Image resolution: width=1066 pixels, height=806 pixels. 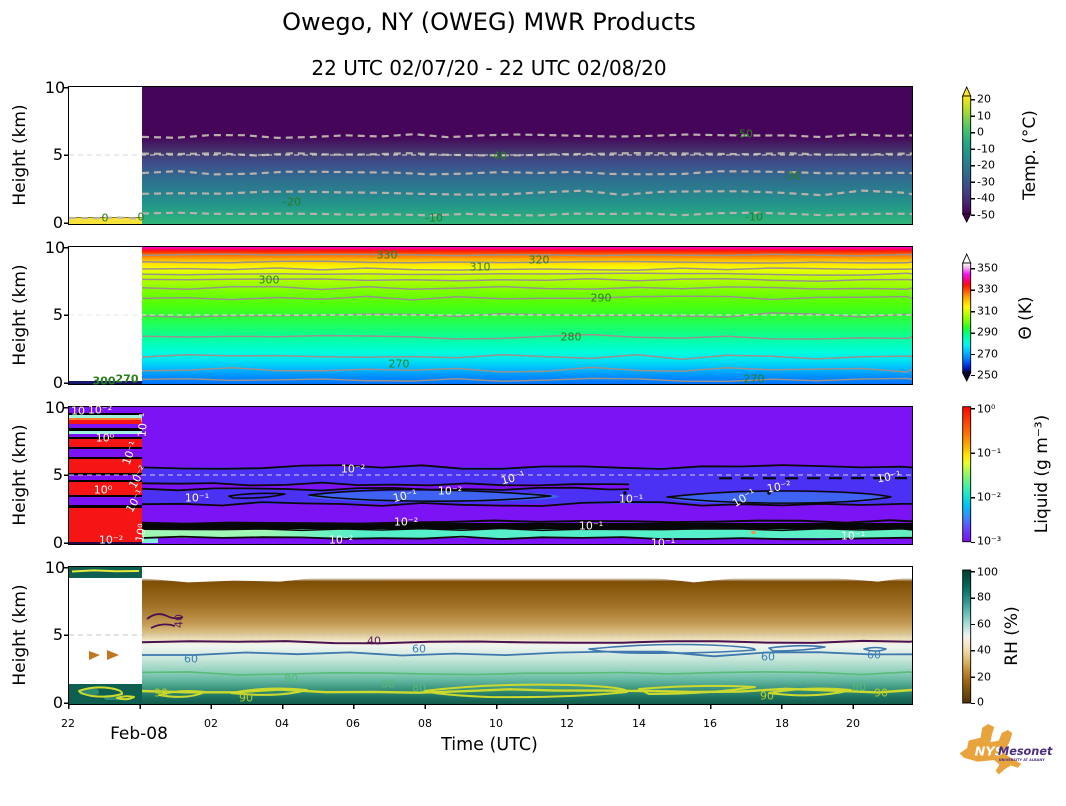 What do you see at coordinates (1008, 316) in the screenshot?
I see `colorbar-theta-labels: 350 330 310 290 270 250` at bounding box center [1008, 316].